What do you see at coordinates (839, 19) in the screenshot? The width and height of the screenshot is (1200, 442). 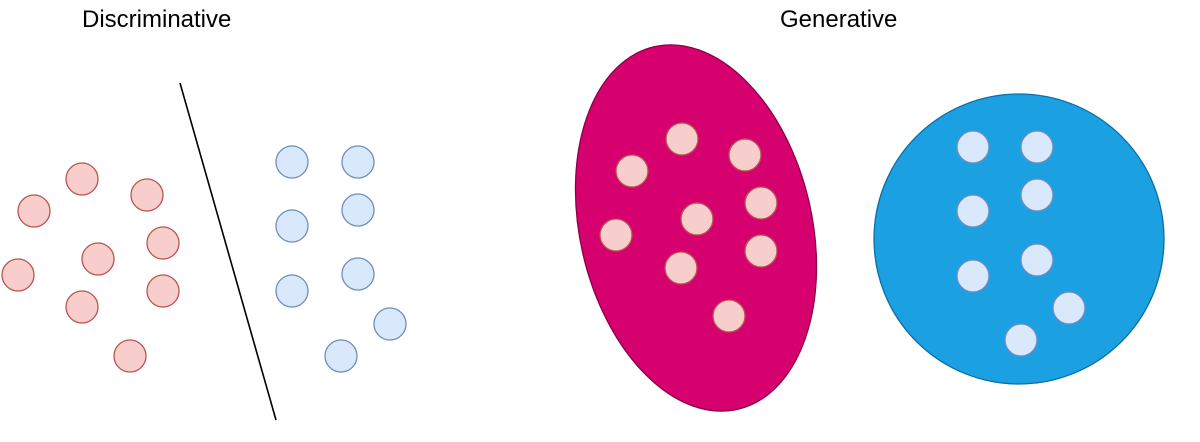 I see `generative-title: Generative` at bounding box center [839, 19].